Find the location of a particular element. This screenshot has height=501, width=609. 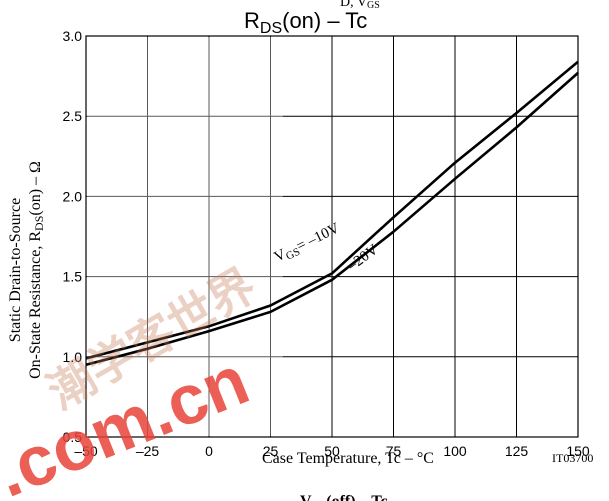

footer-fragment: VGS(off) – Tc is located at coordinates (344, 497).